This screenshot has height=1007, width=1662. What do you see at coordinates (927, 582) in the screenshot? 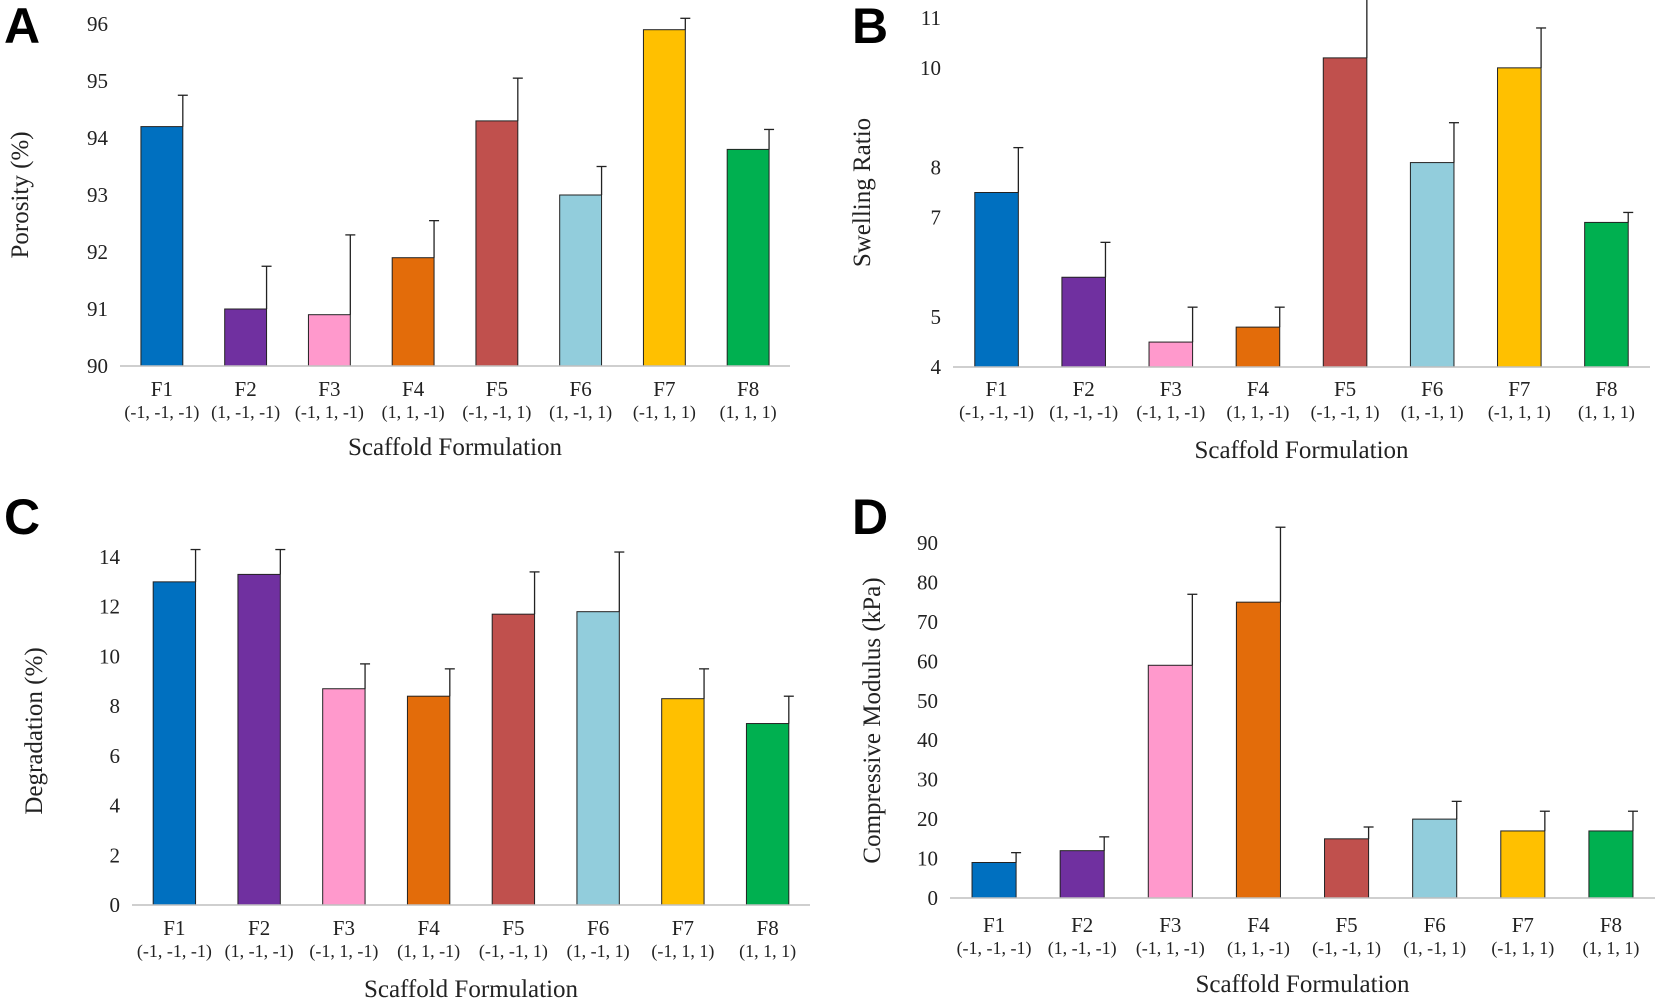
I see `y-tick-label: 80` at bounding box center [927, 582].